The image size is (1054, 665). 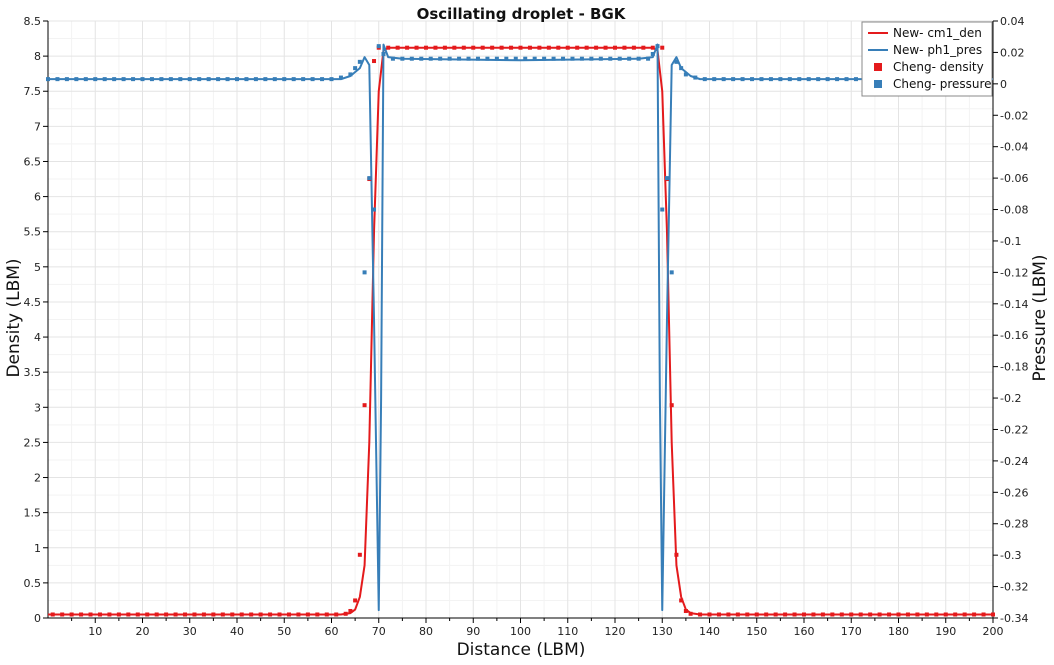 I want to click on x-tick-label: 160, so click(x=804, y=631).